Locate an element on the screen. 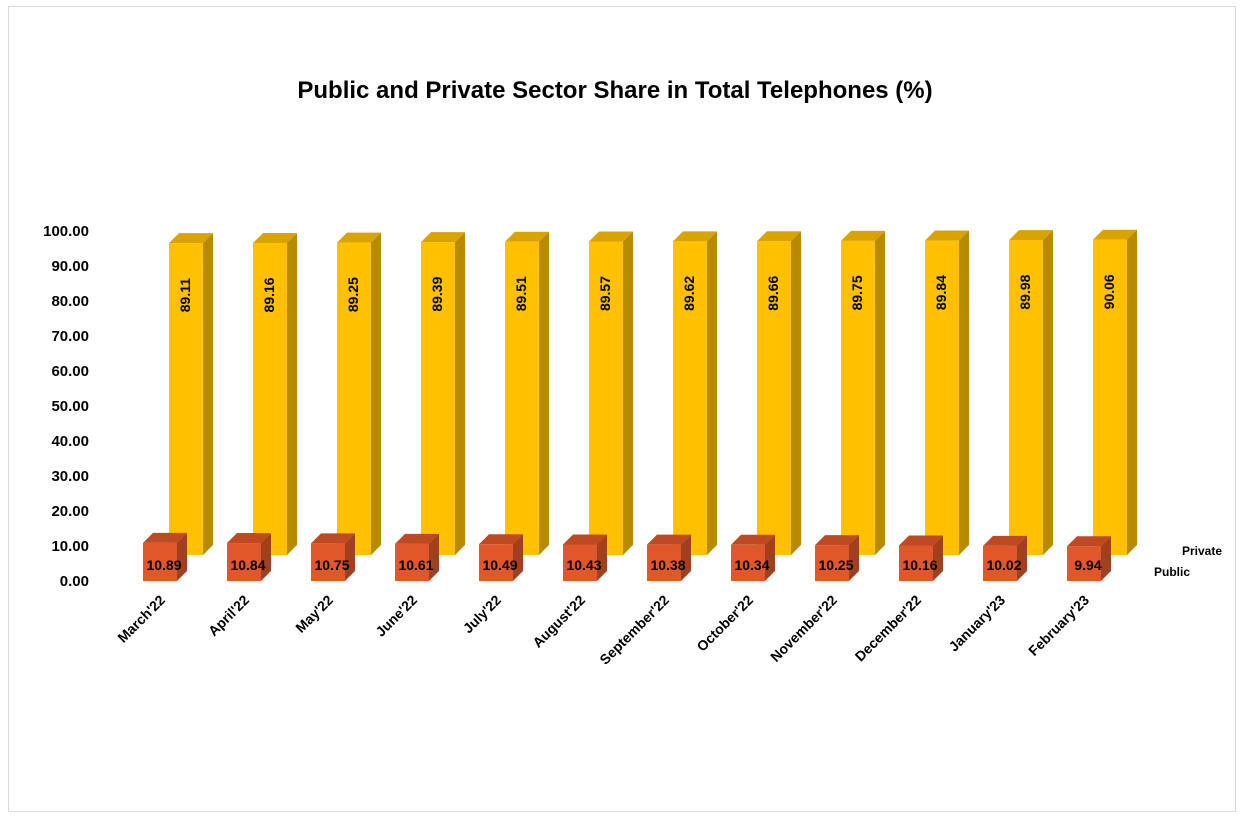 The image size is (1241, 816). y-tick-label: 60.00 is located at coordinates (70, 371).